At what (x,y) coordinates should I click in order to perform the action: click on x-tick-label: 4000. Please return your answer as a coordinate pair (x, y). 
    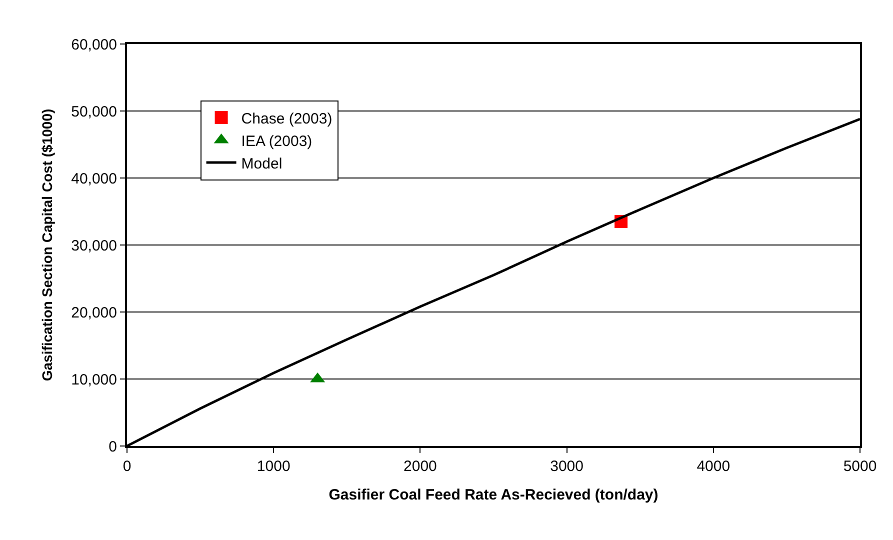
    Looking at the image, I should click on (713, 466).